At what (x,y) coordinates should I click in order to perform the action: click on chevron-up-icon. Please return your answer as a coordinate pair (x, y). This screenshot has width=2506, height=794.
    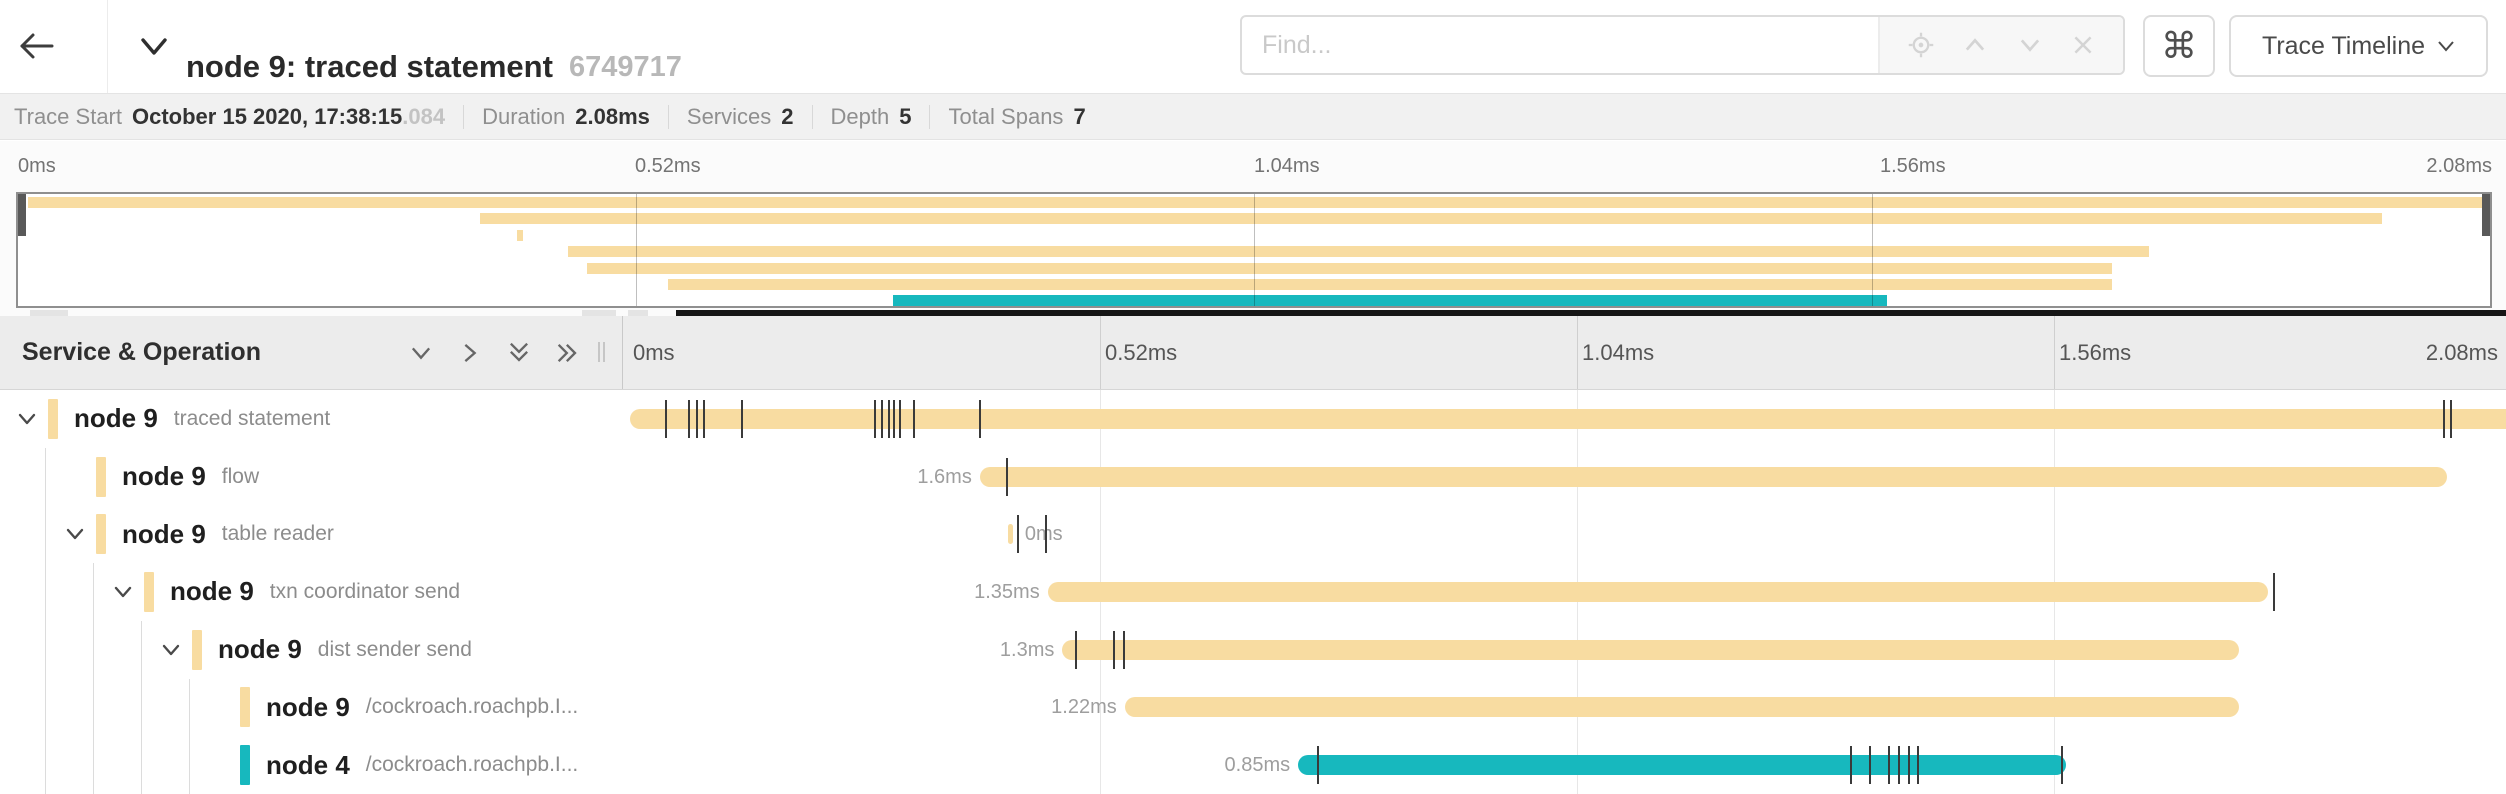
    Looking at the image, I should click on (1975, 45).